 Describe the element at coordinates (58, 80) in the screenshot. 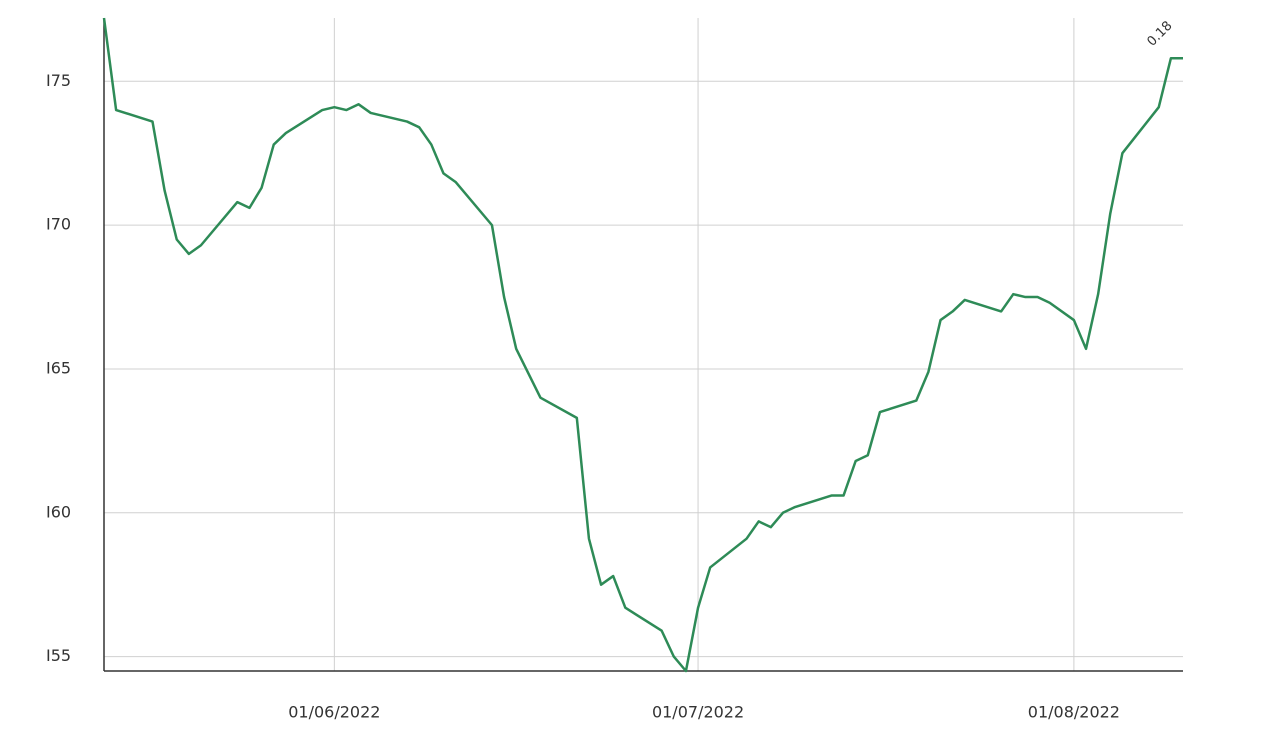

I see `y-tick-label: I75` at that location.